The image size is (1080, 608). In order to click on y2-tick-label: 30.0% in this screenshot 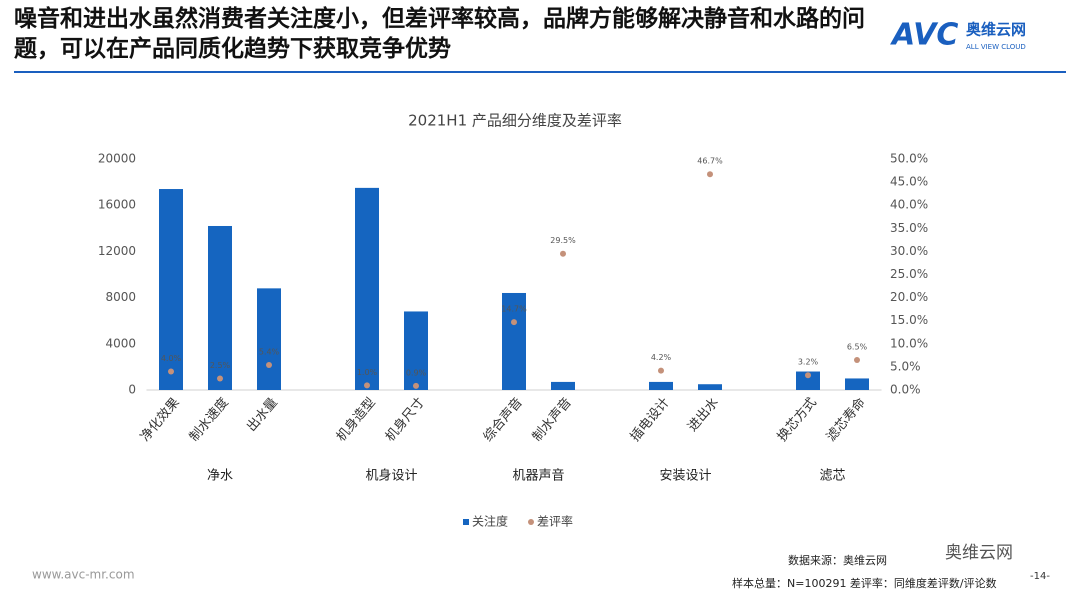, I will do `click(909, 251)`.